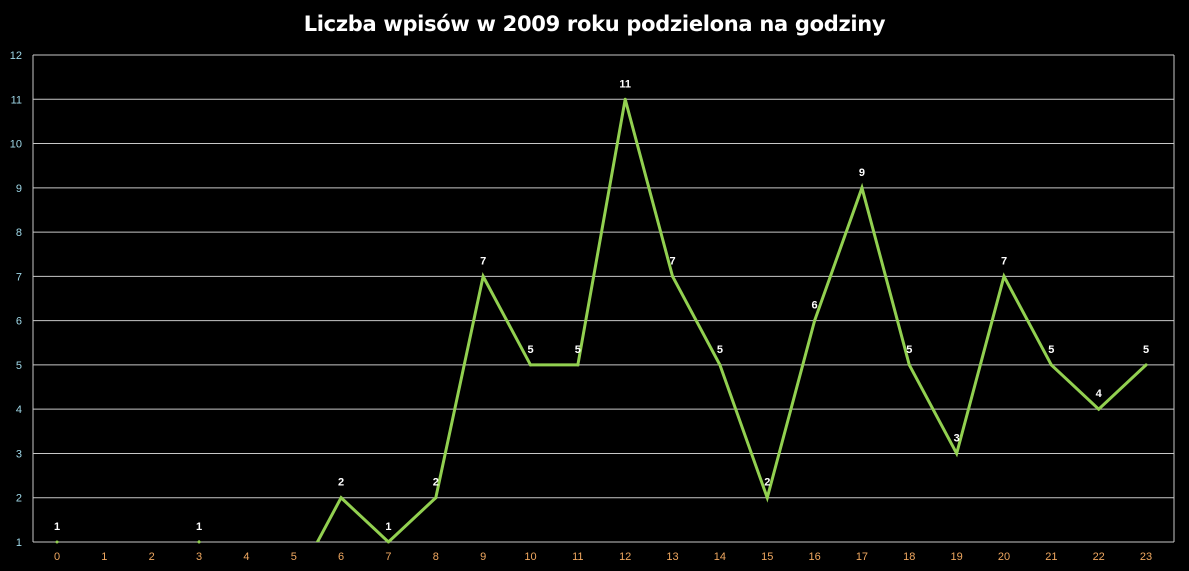  I want to click on x-tick-label: 9, so click(483, 557).